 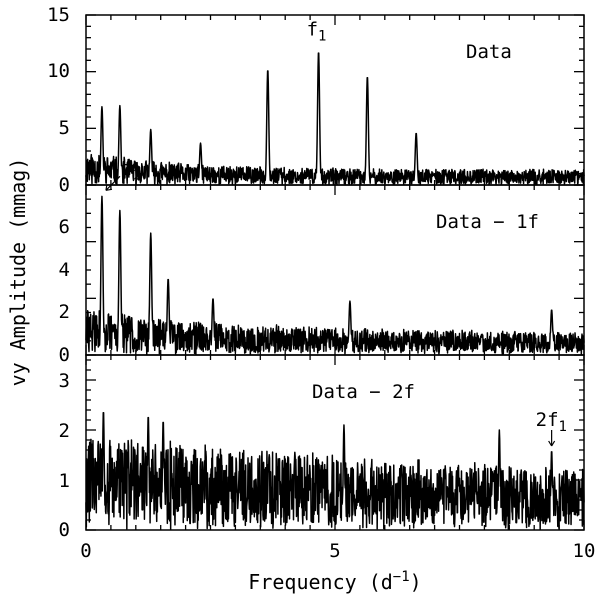 What do you see at coordinates (18, 272) in the screenshot?
I see `y-axis-title: vy Amplitude (mmag)` at bounding box center [18, 272].